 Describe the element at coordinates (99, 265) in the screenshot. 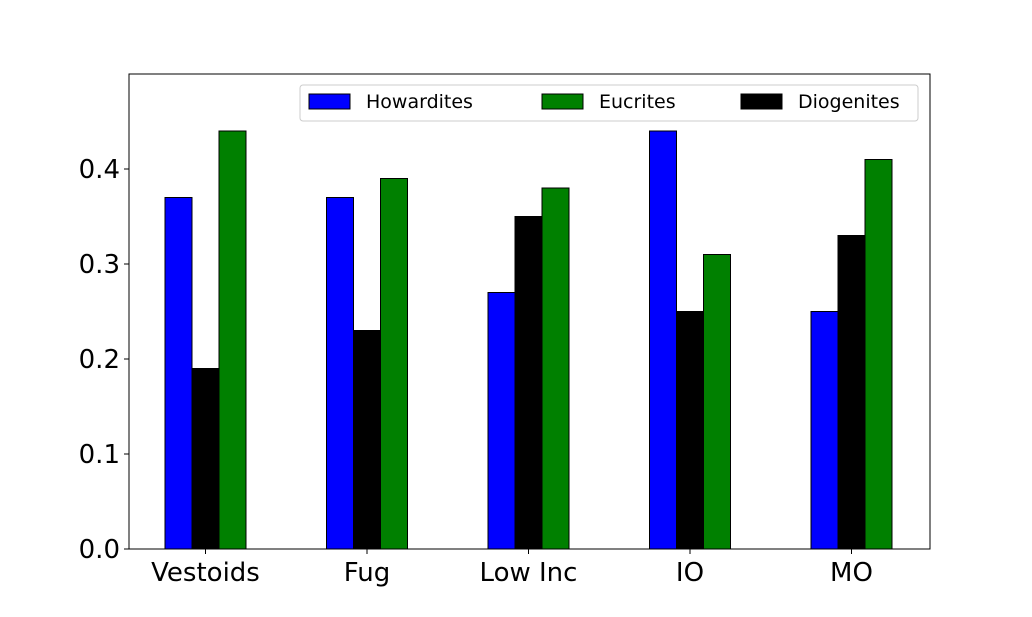

I see `y-tick-label: 0.3` at that location.